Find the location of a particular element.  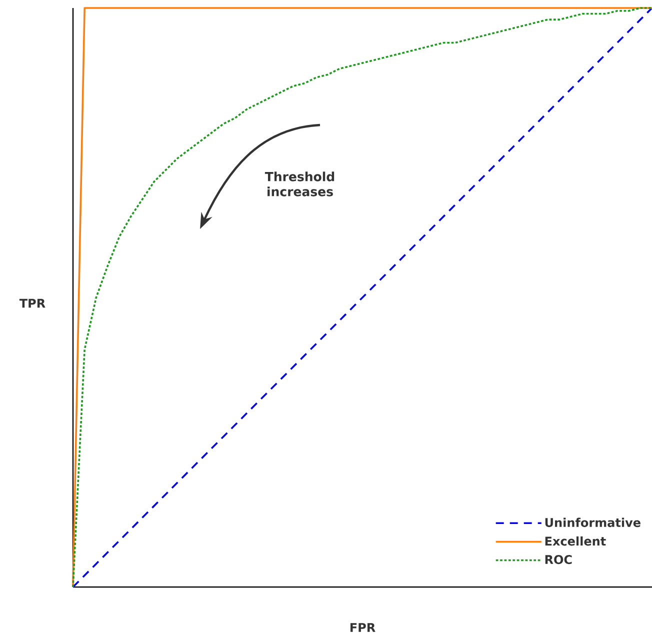

annotation: Threshold increases is located at coordinates (299, 184).